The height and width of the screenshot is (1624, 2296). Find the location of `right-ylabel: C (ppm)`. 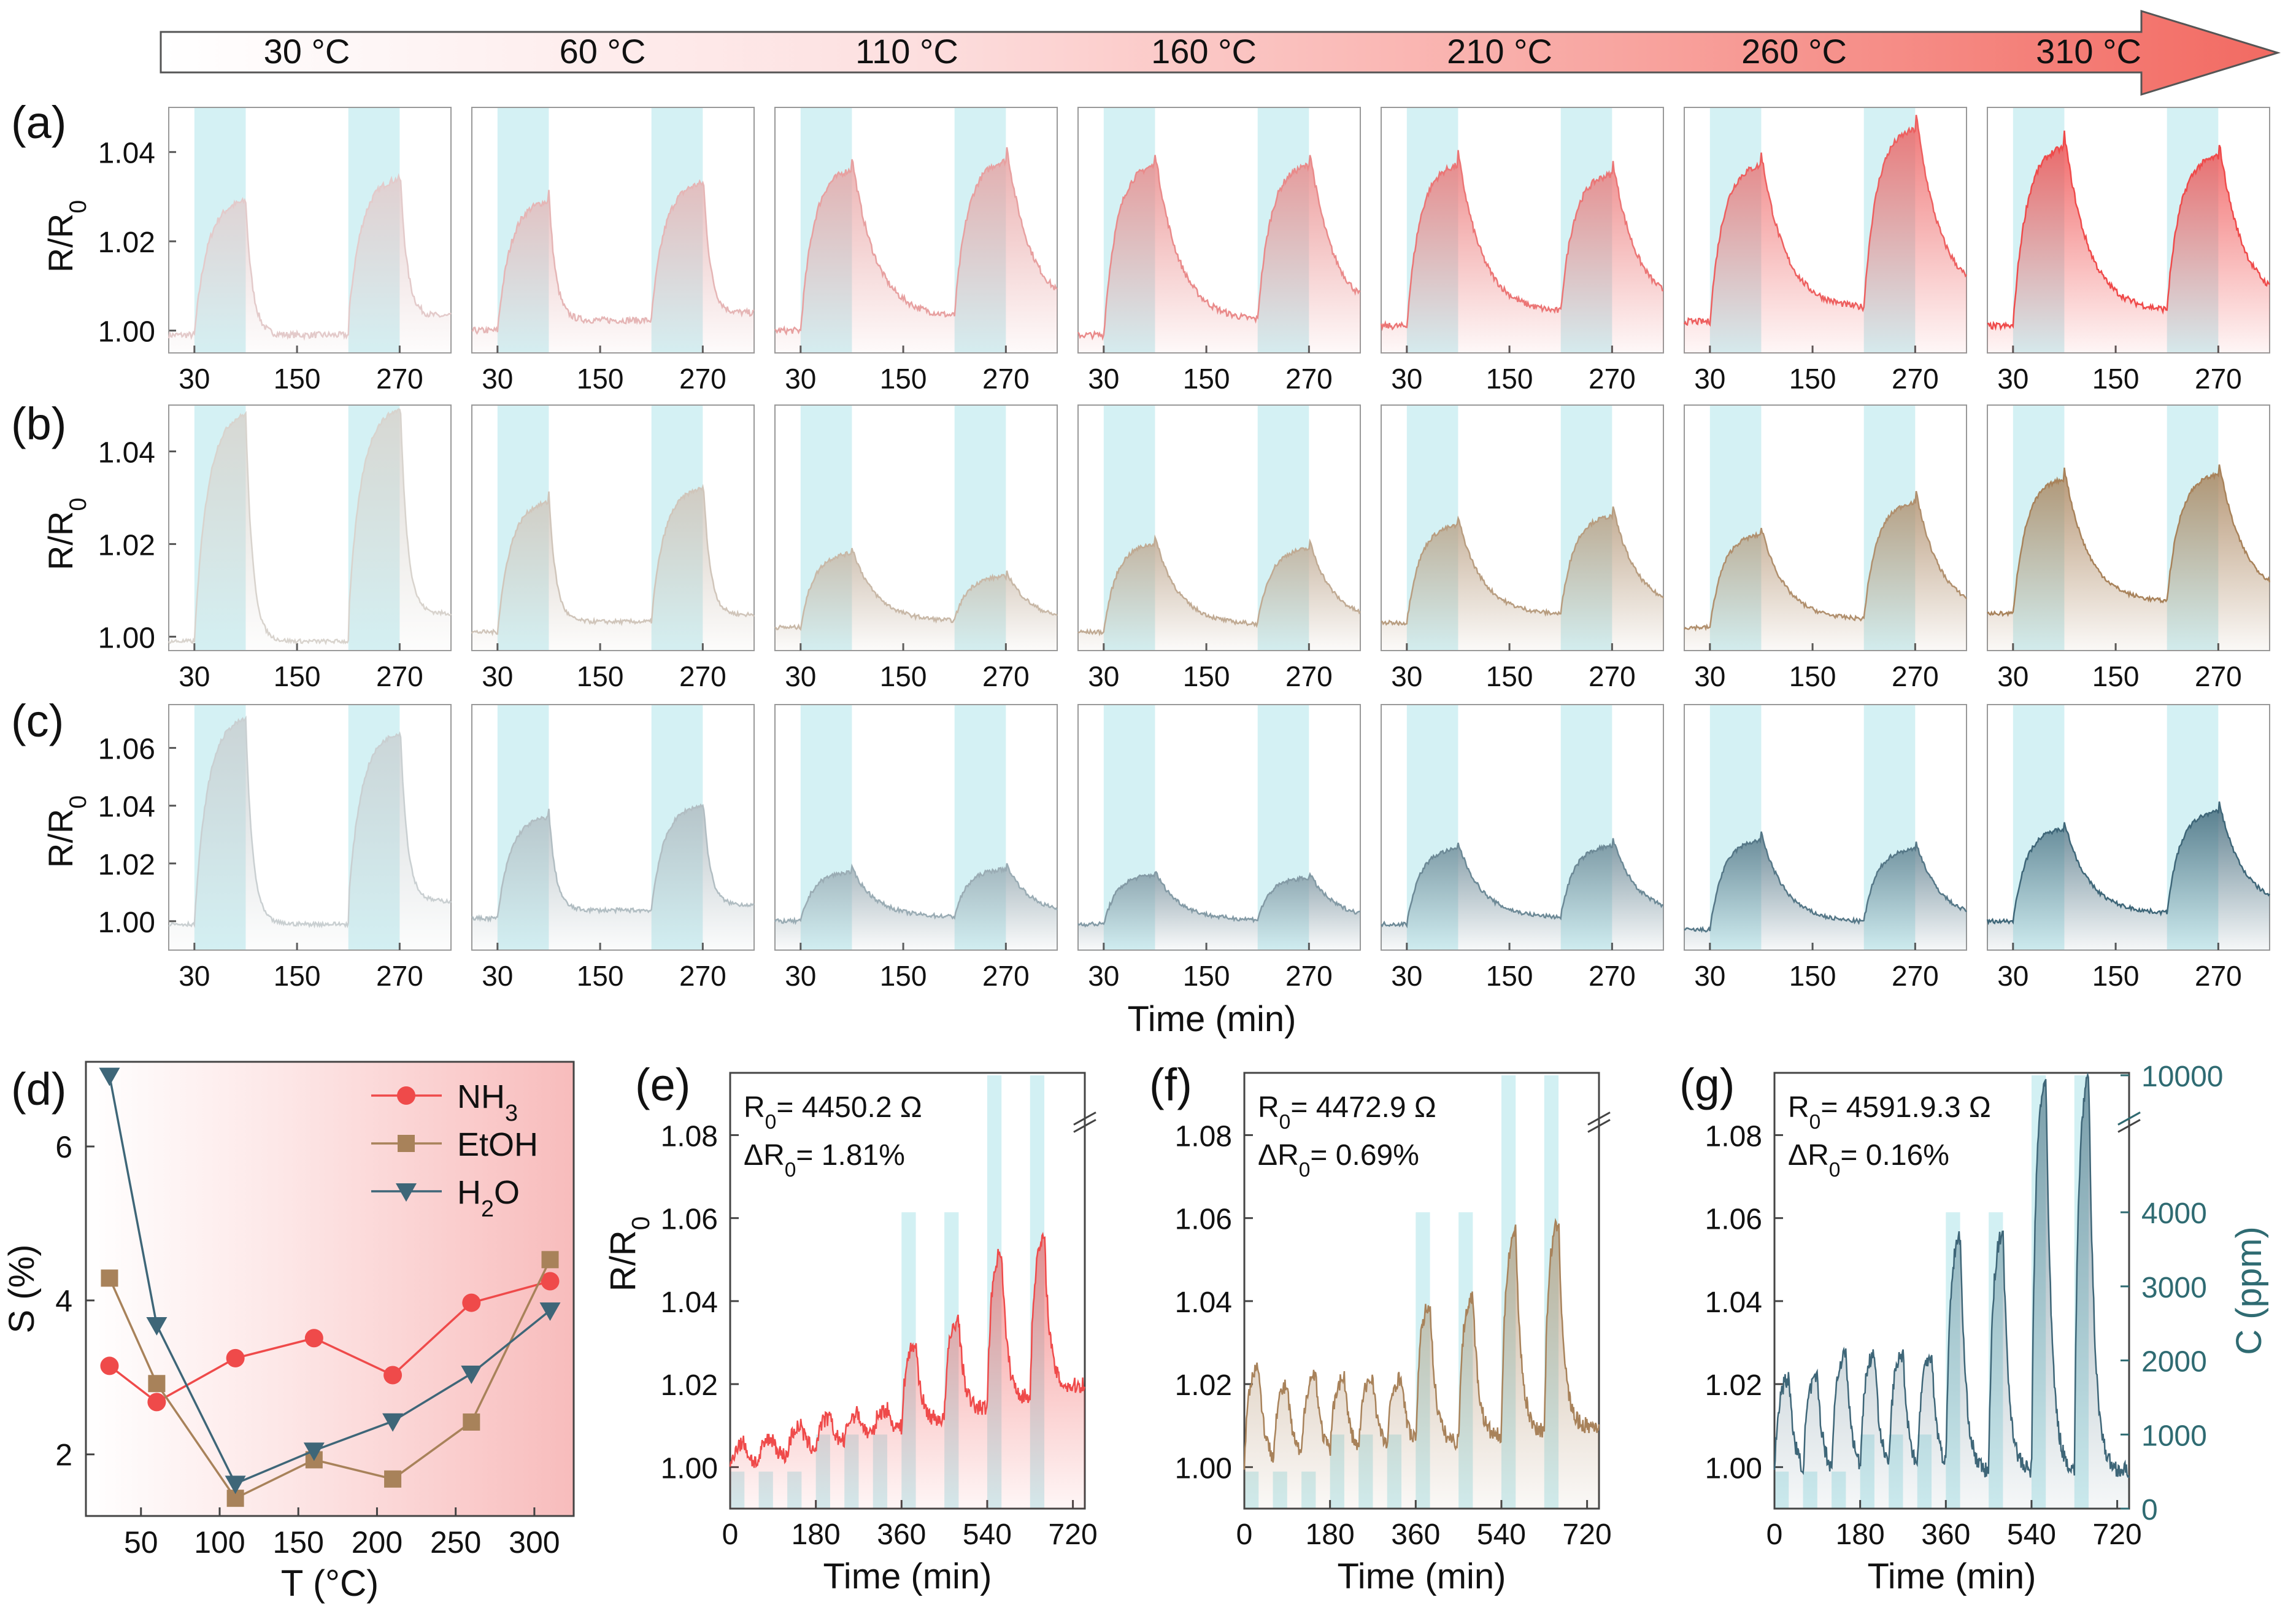

right-ylabel: C (ppm) is located at coordinates (2249, 1290).